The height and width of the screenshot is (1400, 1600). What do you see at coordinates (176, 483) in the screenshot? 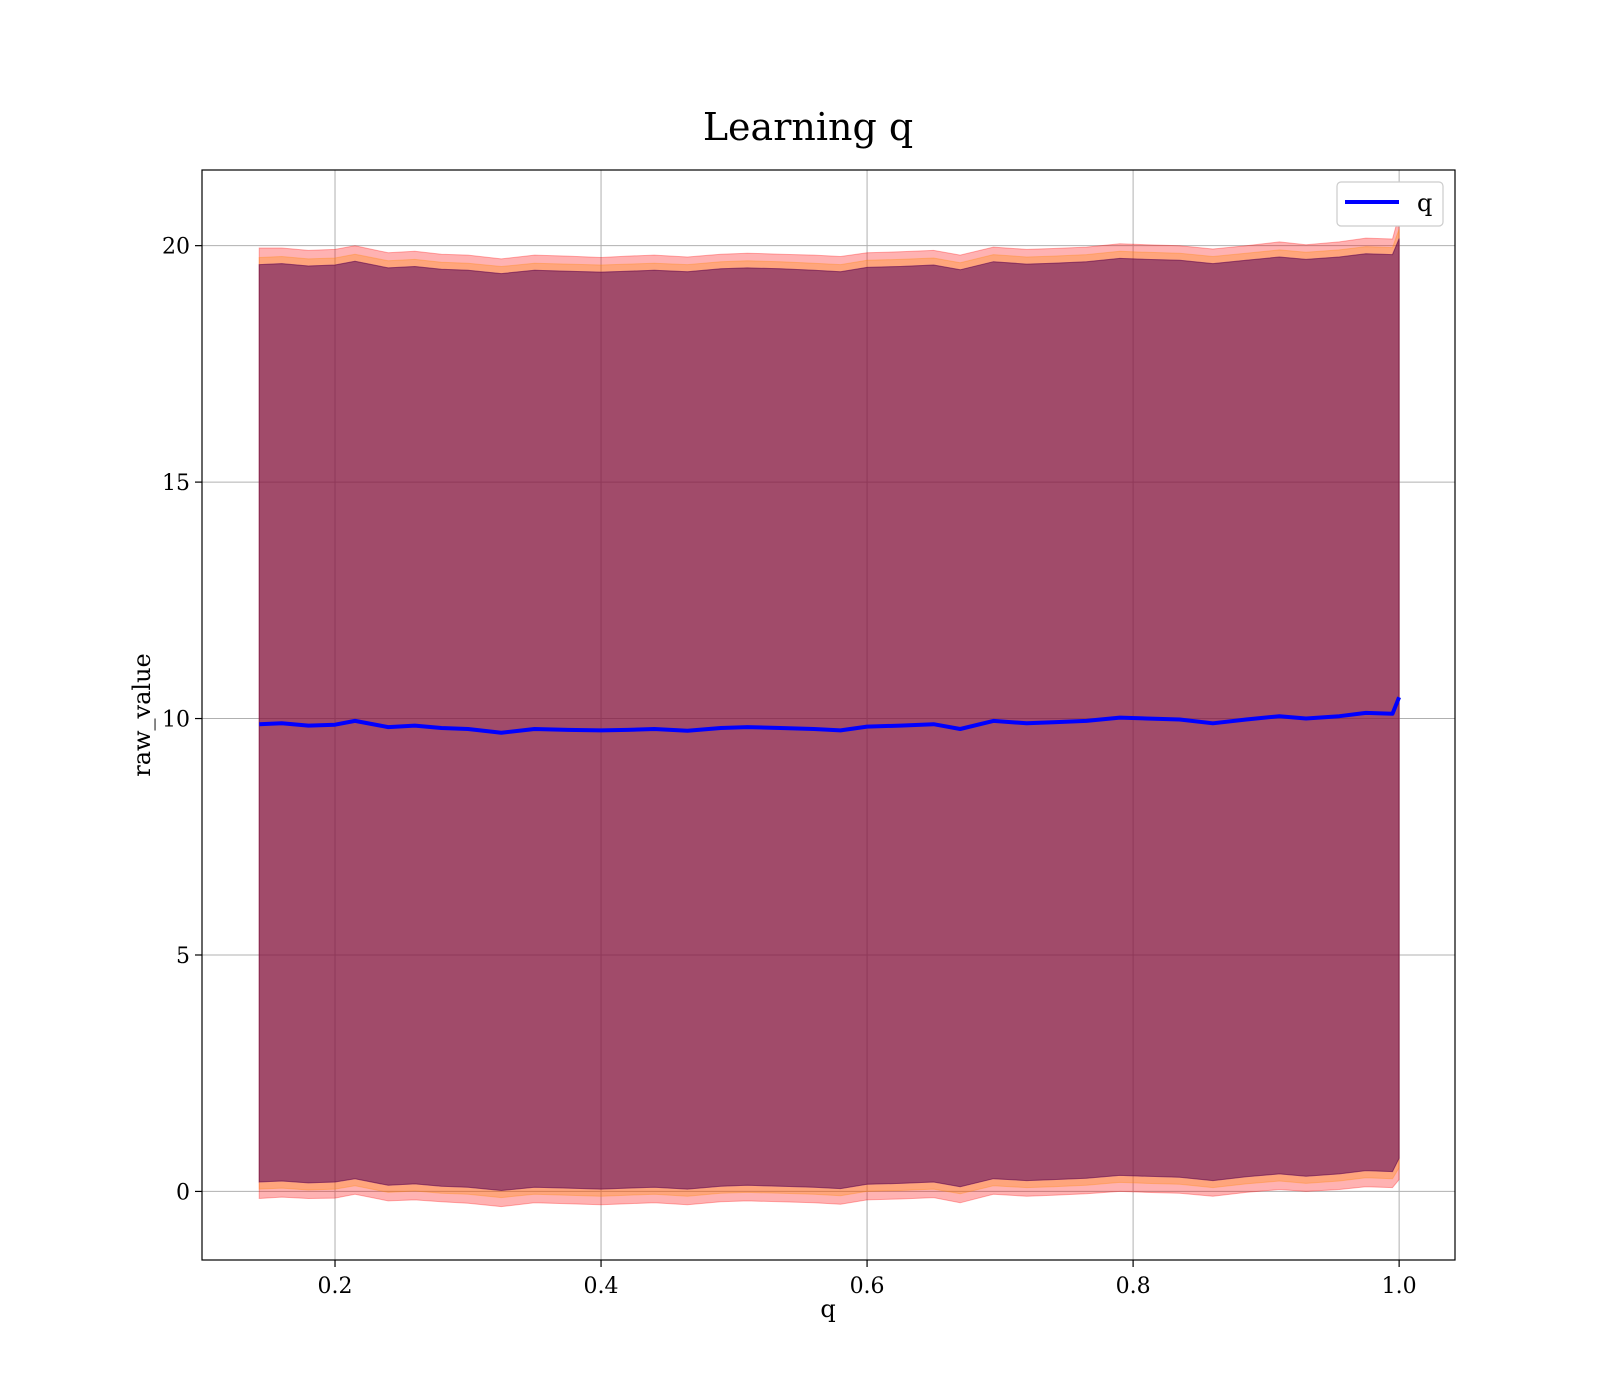
I see `y-tick-label: 15` at bounding box center [176, 483].